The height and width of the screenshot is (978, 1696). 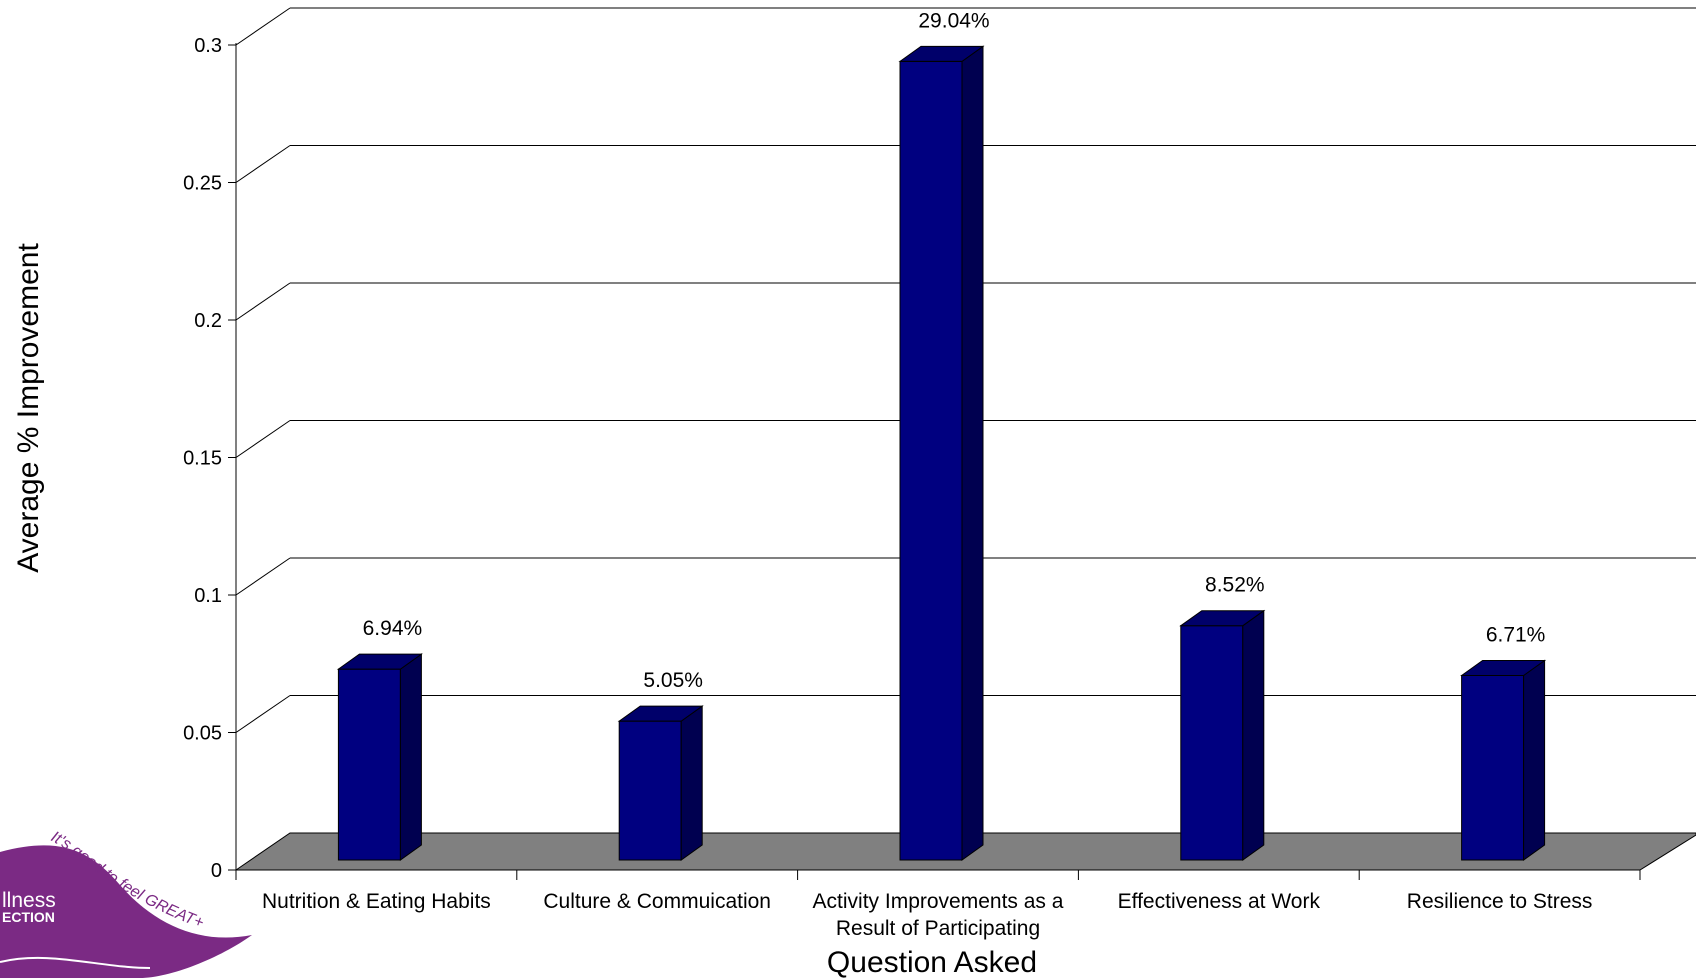 I want to click on data-label: 5.05%, so click(x=673, y=680).